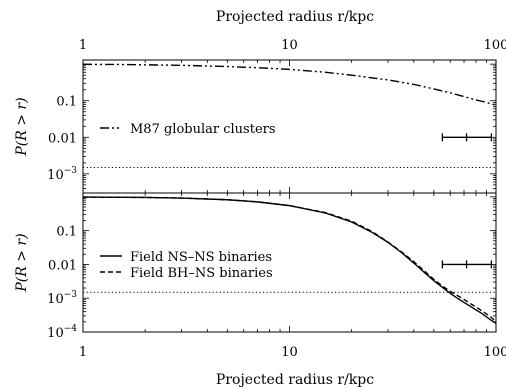 The width and height of the screenshot is (506, 388). What do you see at coordinates (295, 17) in the screenshot?
I see `x-axis-label-top: Projected radius r/kpc` at bounding box center [295, 17].